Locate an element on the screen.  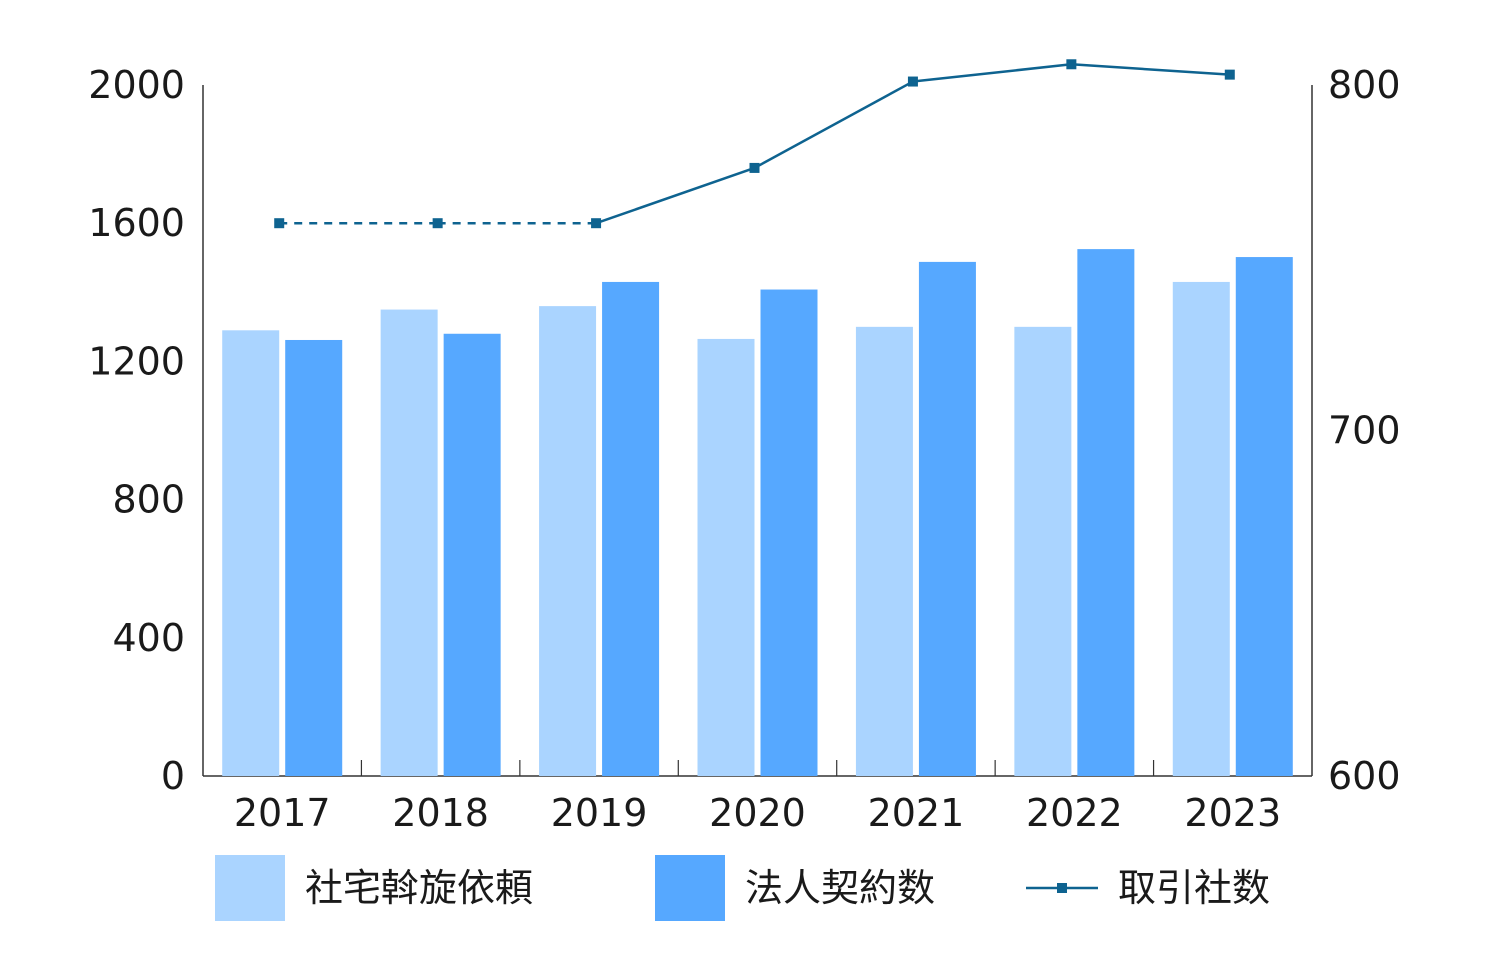
y-right-tick-label: 700 is located at coordinates (1364, 431).